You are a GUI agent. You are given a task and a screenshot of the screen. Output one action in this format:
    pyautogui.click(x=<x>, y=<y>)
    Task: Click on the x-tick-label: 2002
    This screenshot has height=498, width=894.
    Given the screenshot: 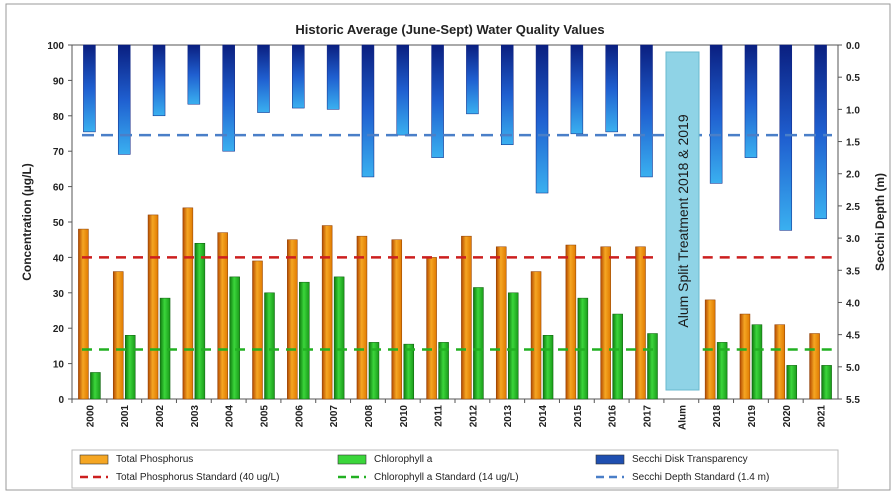 What is the action you would take?
    pyautogui.click(x=160, y=416)
    